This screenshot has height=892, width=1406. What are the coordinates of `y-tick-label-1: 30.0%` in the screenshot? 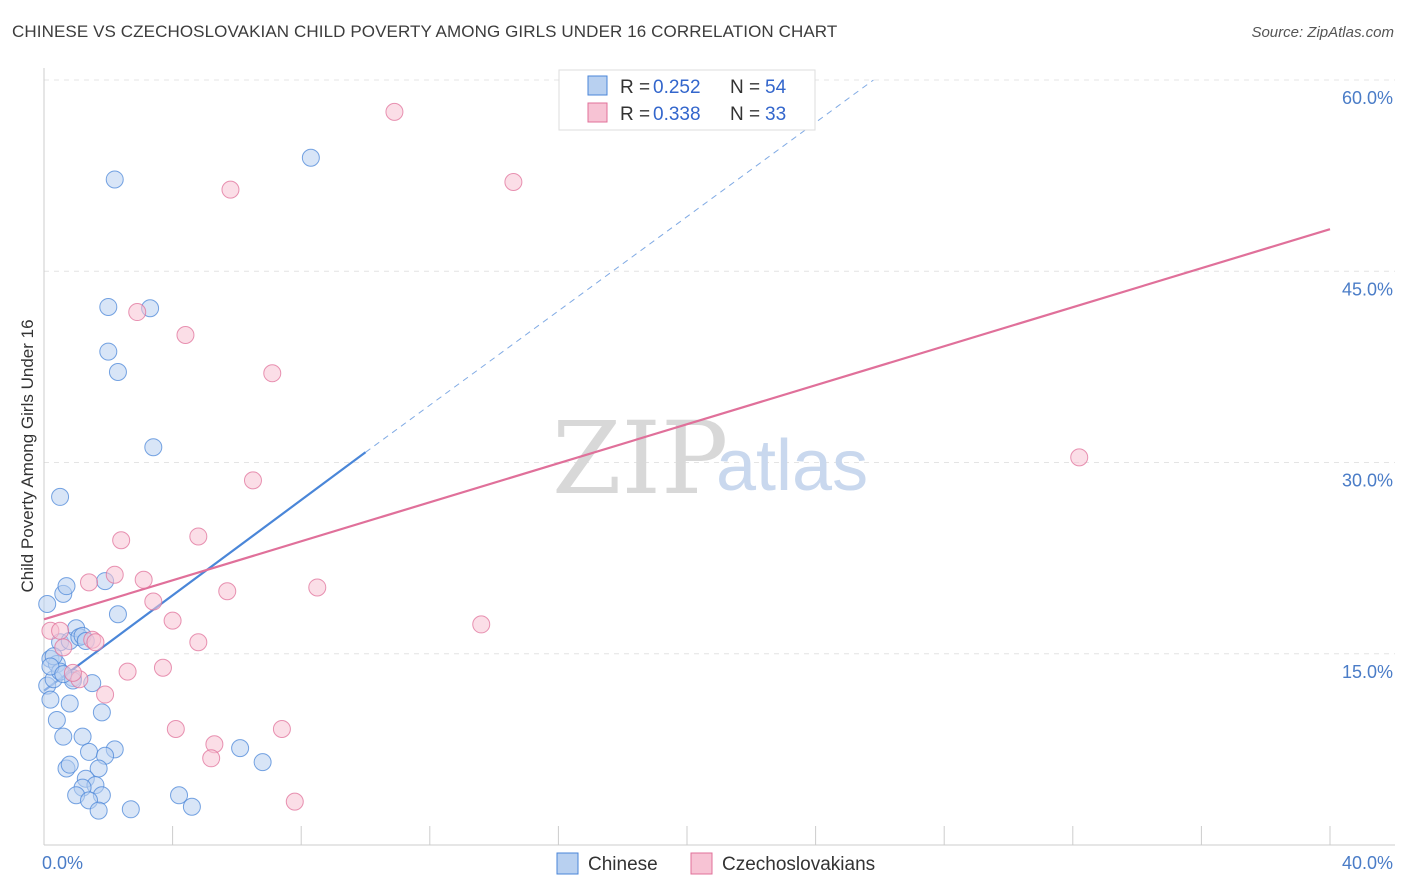 It's located at (1367, 481).